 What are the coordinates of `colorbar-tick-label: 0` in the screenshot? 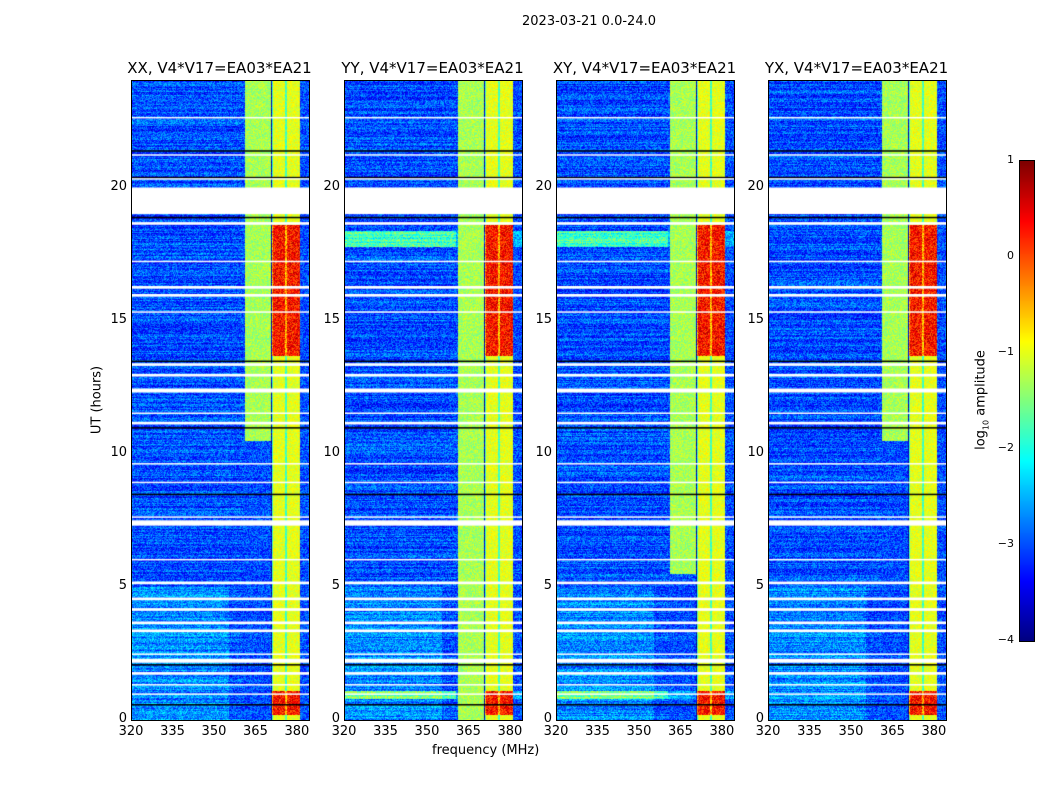 It's located at (1010, 255).